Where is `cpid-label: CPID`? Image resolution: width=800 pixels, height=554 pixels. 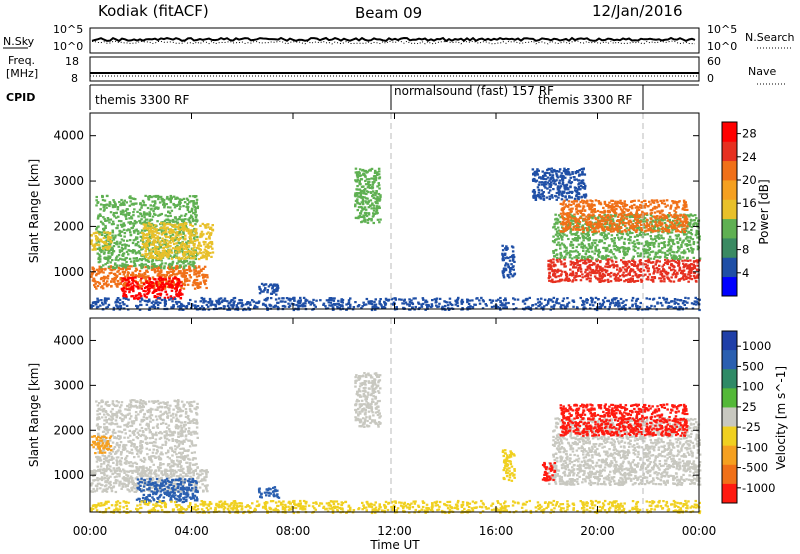 cpid-label: CPID is located at coordinates (20, 97).